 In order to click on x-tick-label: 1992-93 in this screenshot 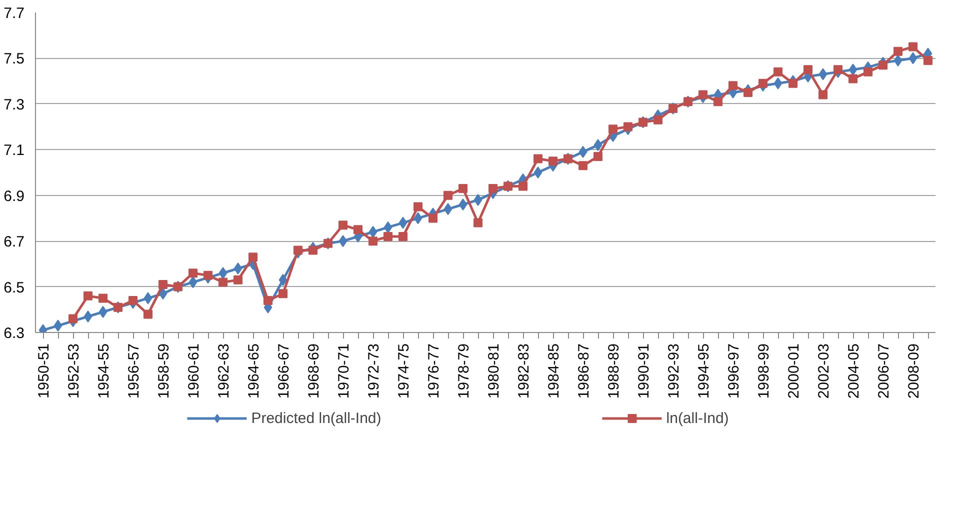, I will do `click(674, 371)`.